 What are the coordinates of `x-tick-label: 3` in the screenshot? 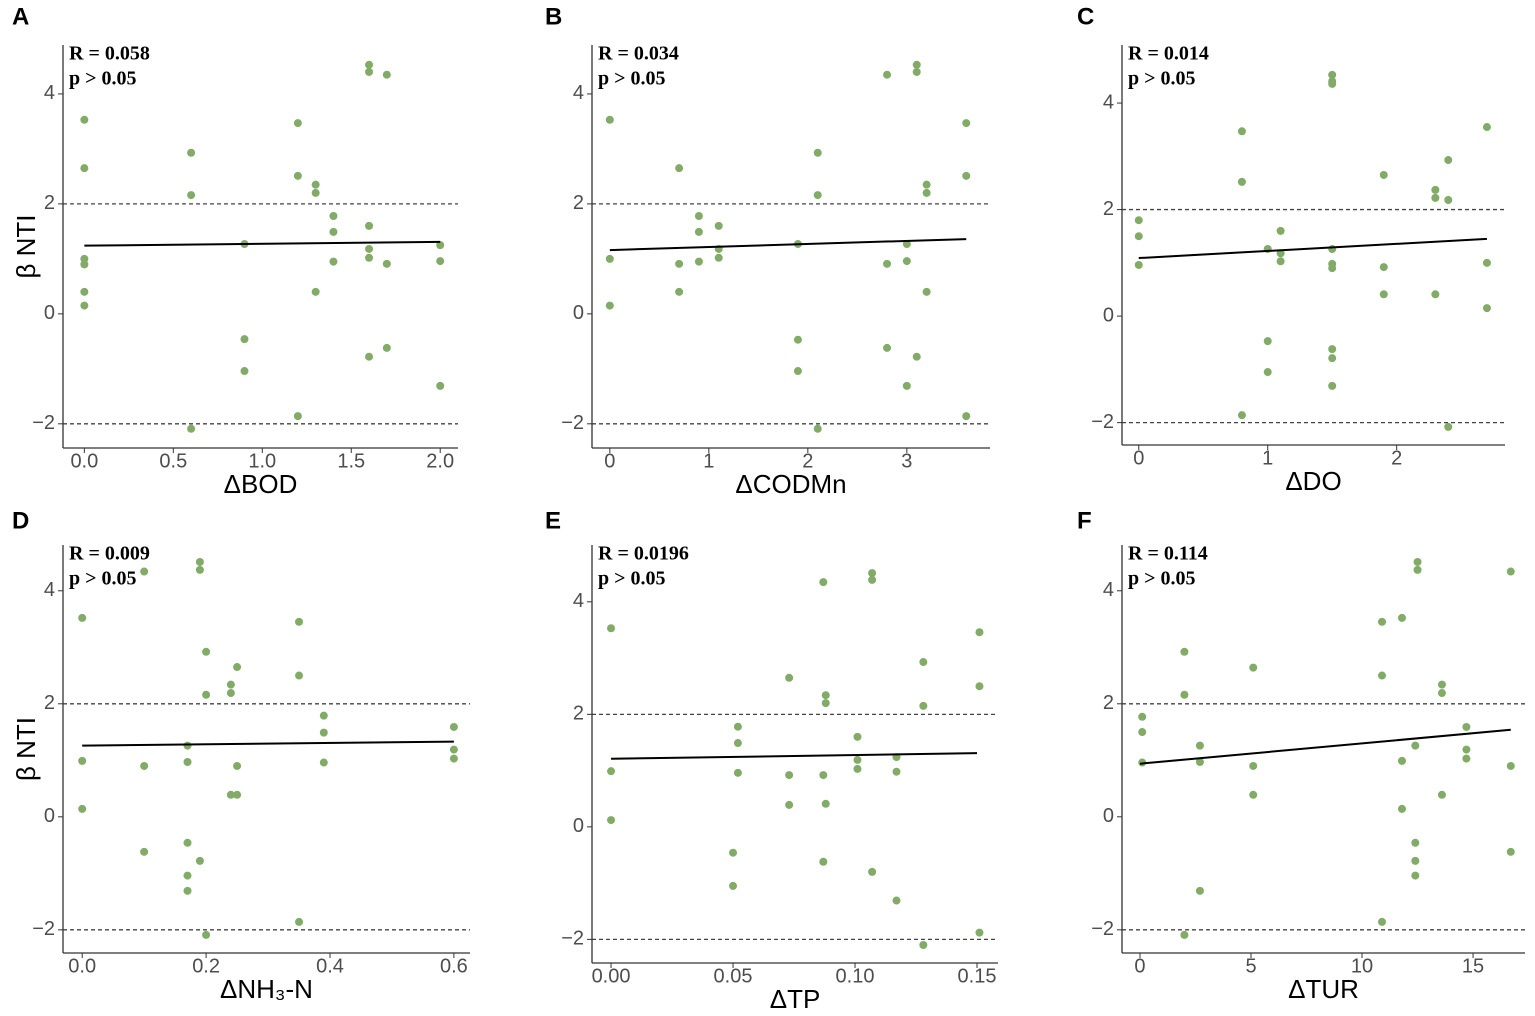 It's located at (906, 461).